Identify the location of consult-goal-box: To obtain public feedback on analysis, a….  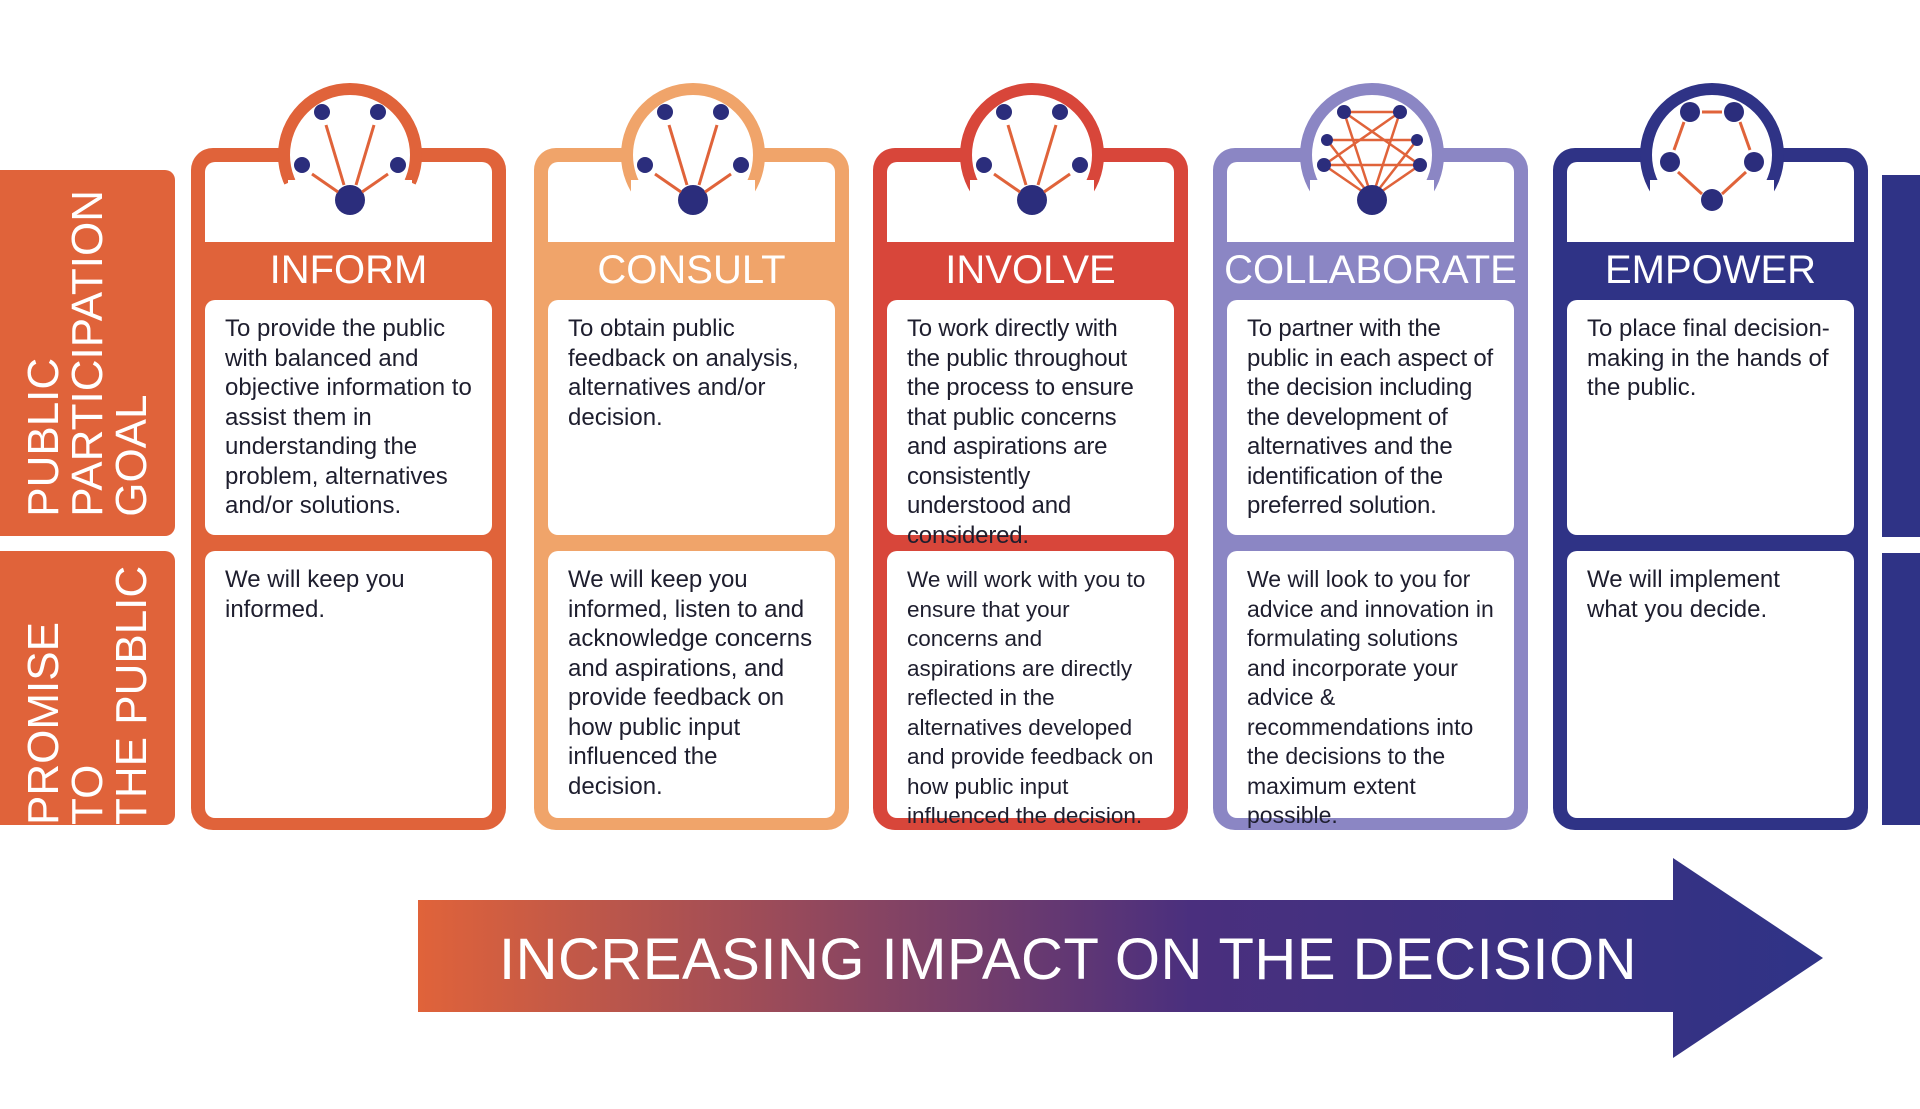
(691, 417).